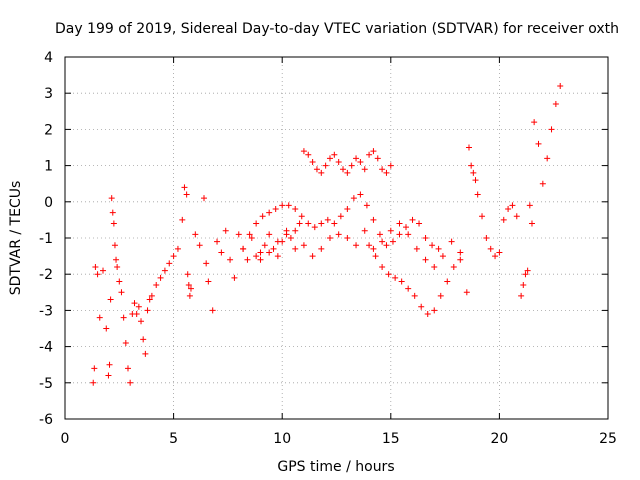 This screenshot has width=640, height=480. I want to click on y-tick-label: 2, so click(48, 130).